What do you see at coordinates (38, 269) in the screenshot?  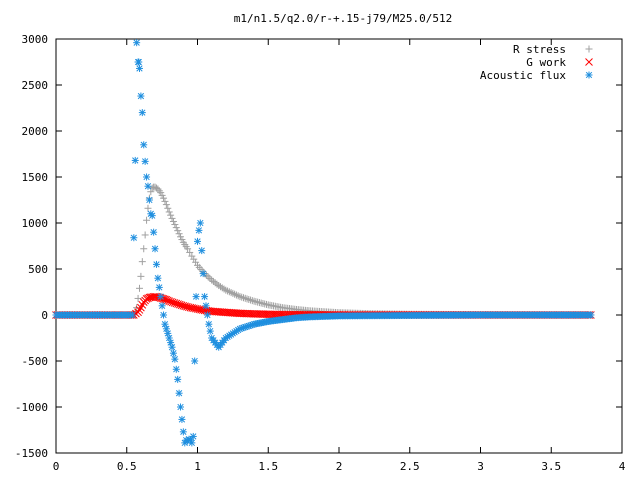 I see `y-tick-label: 500` at bounding box center [38, 269].